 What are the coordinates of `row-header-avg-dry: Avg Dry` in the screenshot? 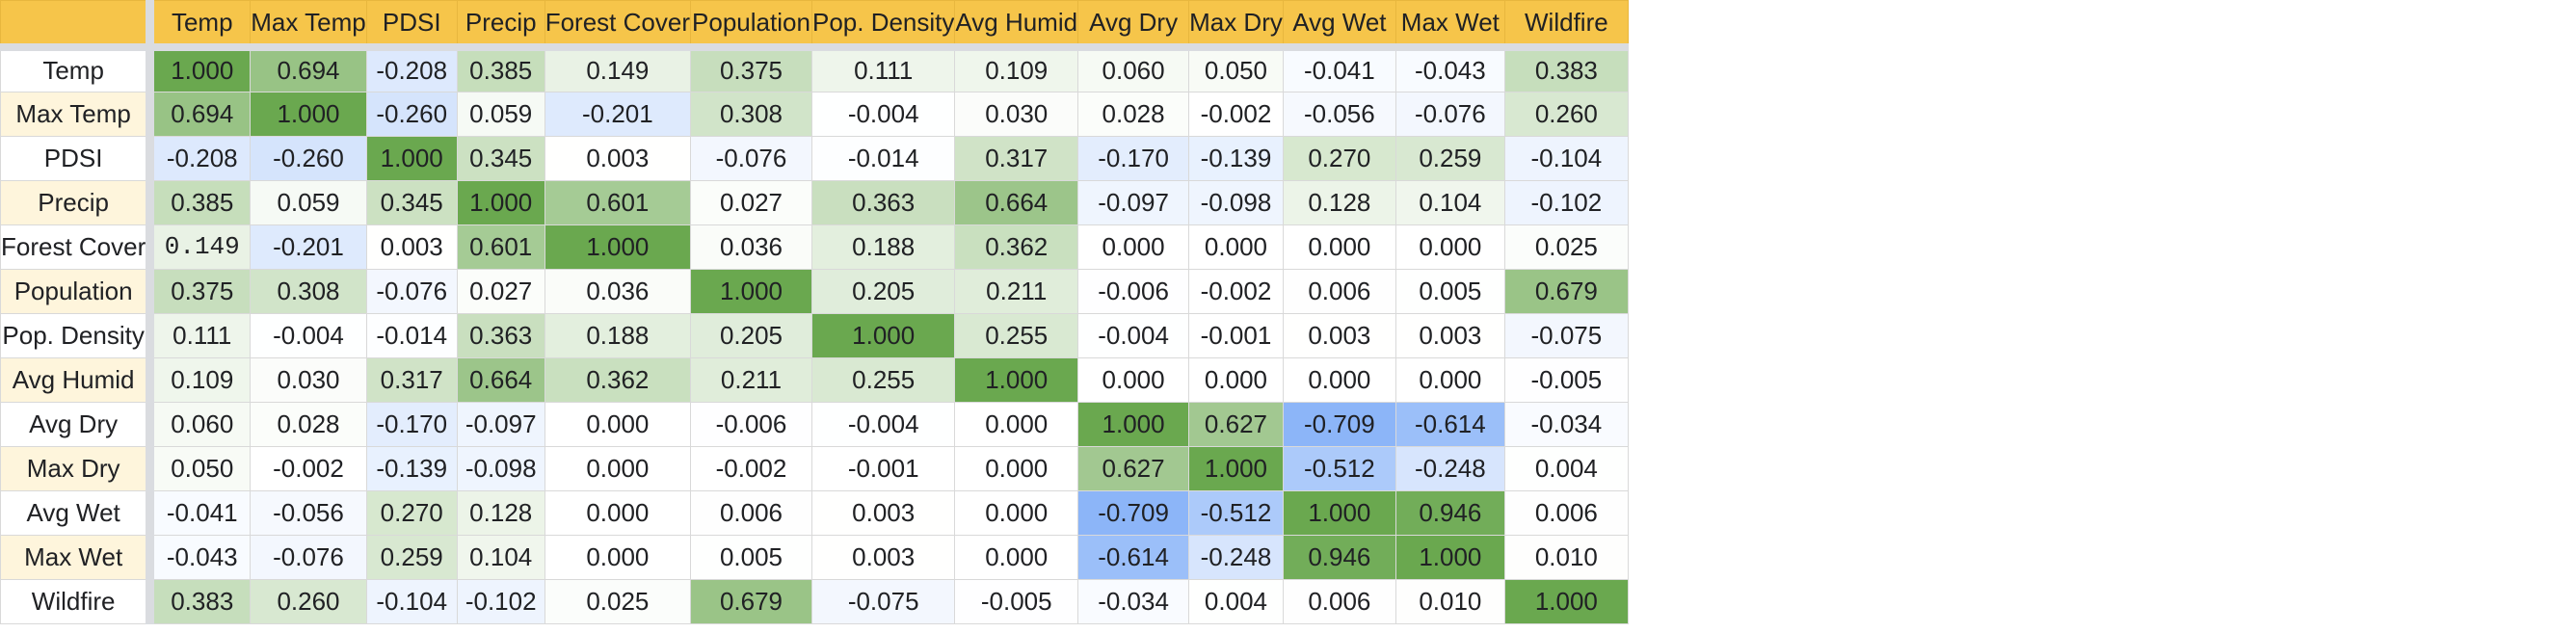 It's located at (77, 424).